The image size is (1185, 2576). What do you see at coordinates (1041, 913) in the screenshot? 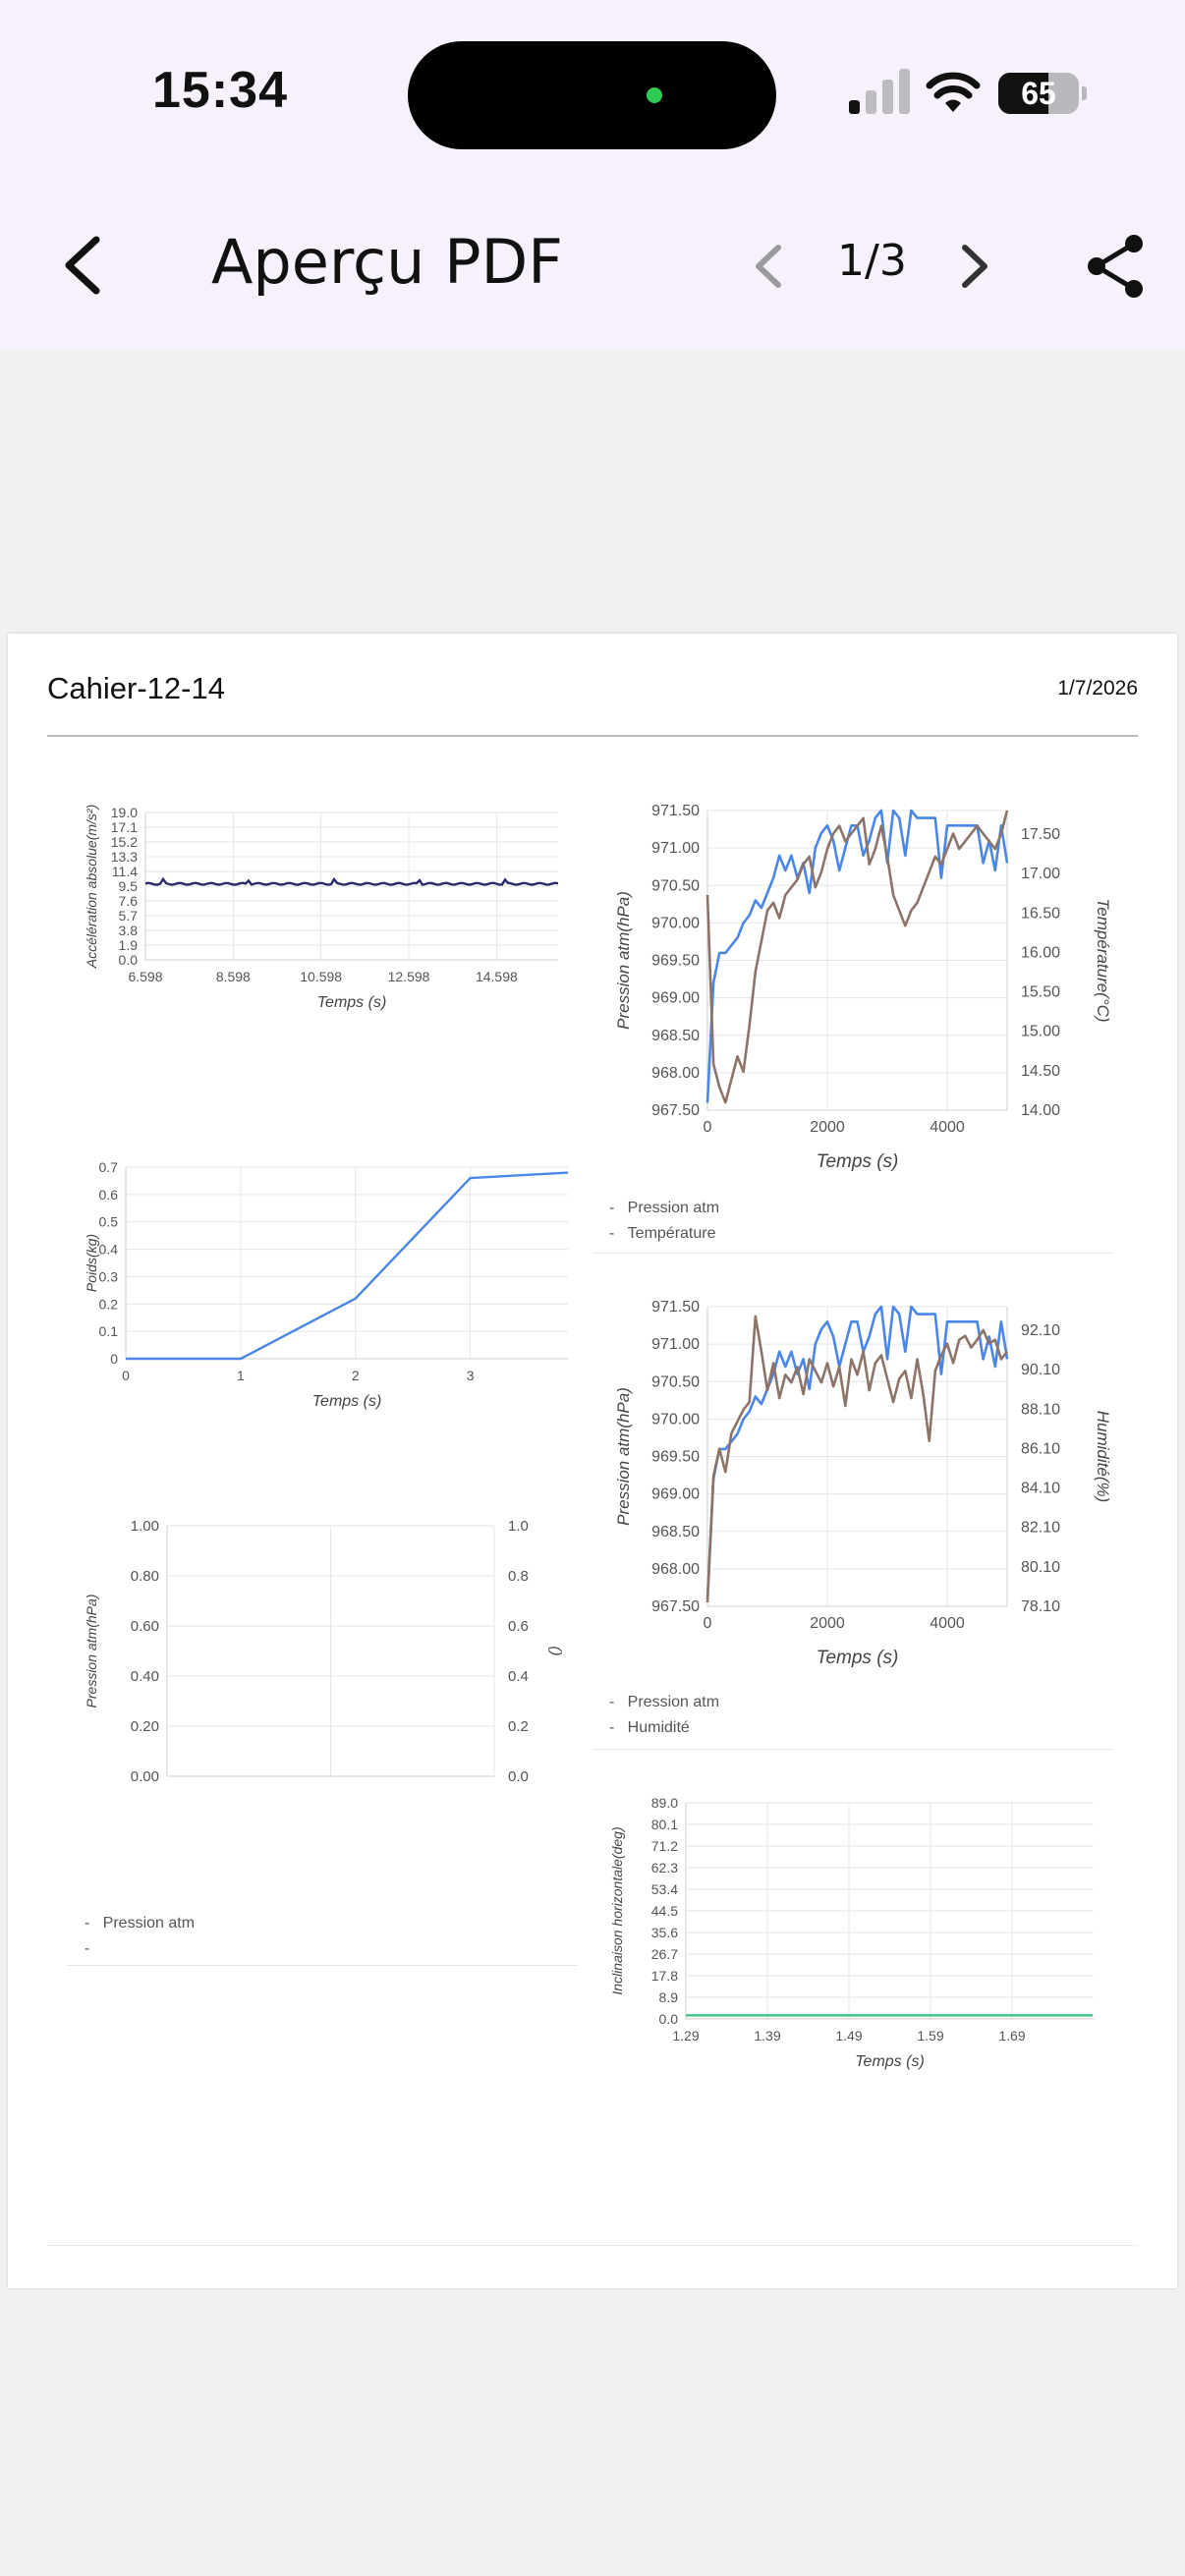
I see `y2-tick-label: 16.50` at bounding box center [1041, 913].